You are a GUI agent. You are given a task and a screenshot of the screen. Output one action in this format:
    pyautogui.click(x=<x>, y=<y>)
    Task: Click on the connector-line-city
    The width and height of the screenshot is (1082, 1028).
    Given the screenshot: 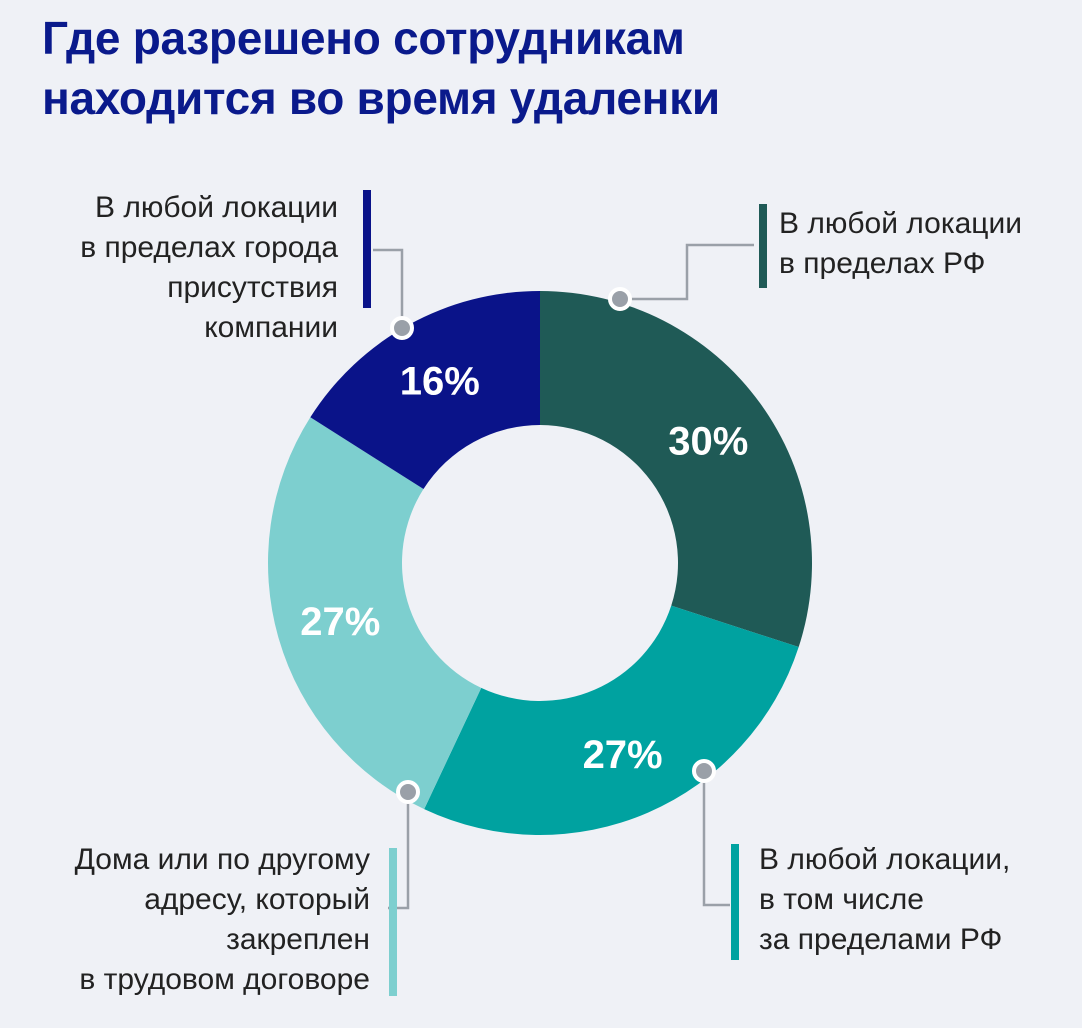 What is the action you would take?
    pyautogui.click(x=388, y=288)
    